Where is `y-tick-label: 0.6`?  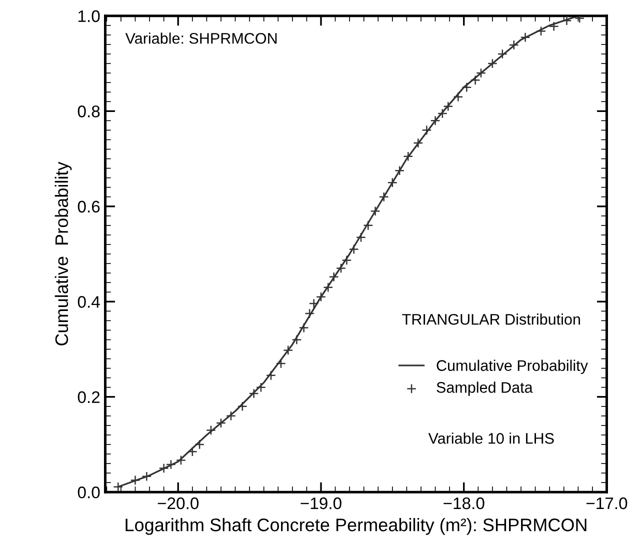 y-tick-label: 0.6 is located at coordinates (89, 206).